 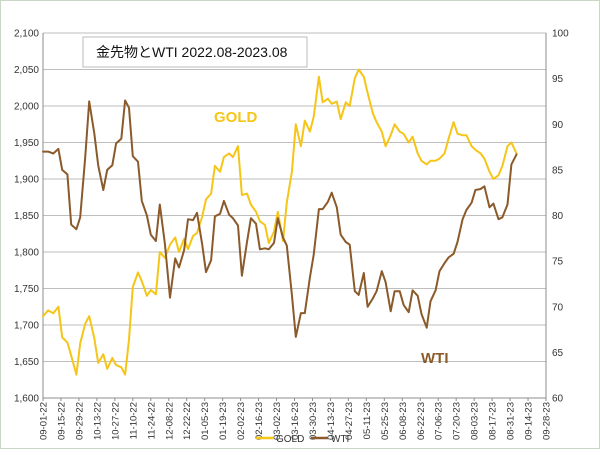 What do you see at coordinates (192, 52) in the screenshot?
I see `chart-title: 金先物とWTI 2022.08-2023.08` at bounding box center [192, 52].